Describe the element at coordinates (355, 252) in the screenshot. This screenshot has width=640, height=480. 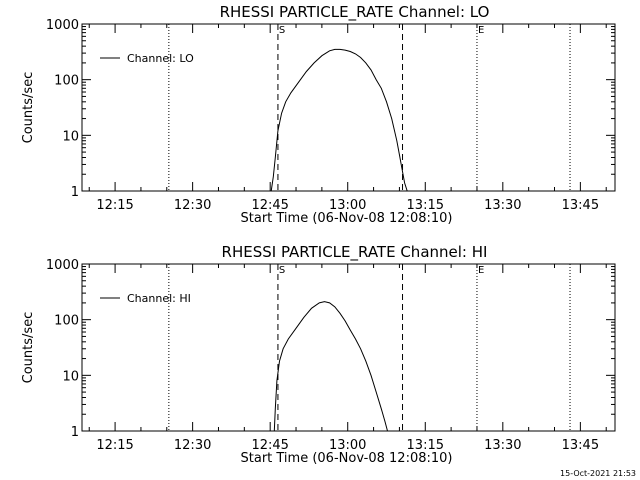
I see `chart-title: RHESSI PARTICLE_RATE Channel: HI` at that location.